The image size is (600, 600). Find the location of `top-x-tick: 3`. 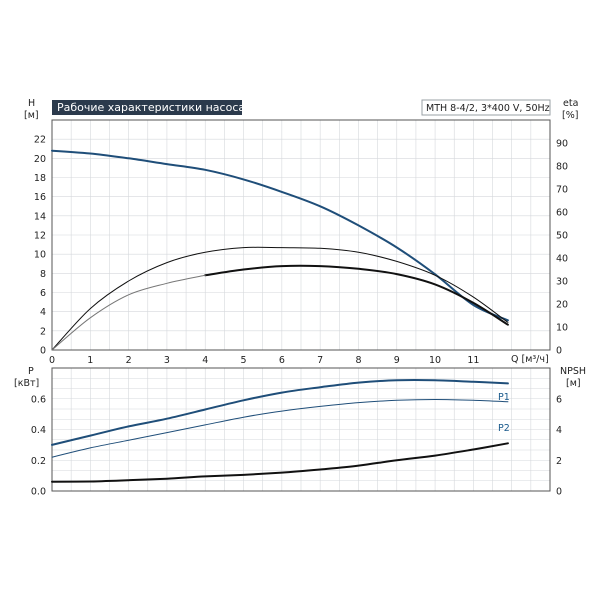

top-x-tick: 3 is located at coordinates (167, 360).